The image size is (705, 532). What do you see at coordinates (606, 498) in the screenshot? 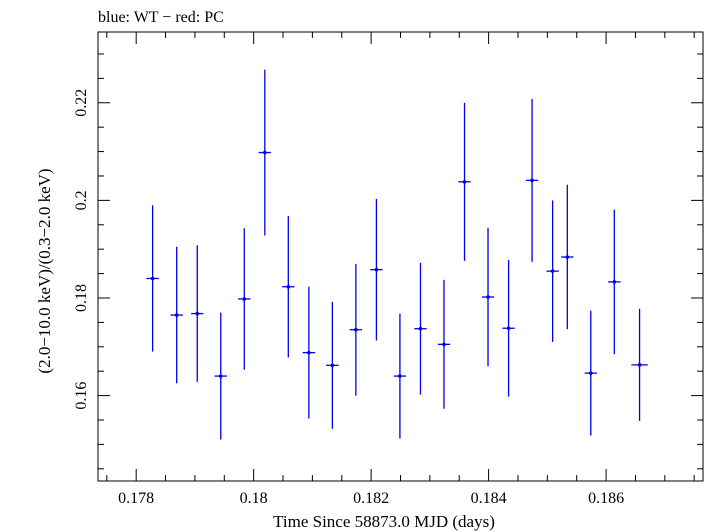
I see `x-tick-label: 0.186` at bounding box center [606, 498].